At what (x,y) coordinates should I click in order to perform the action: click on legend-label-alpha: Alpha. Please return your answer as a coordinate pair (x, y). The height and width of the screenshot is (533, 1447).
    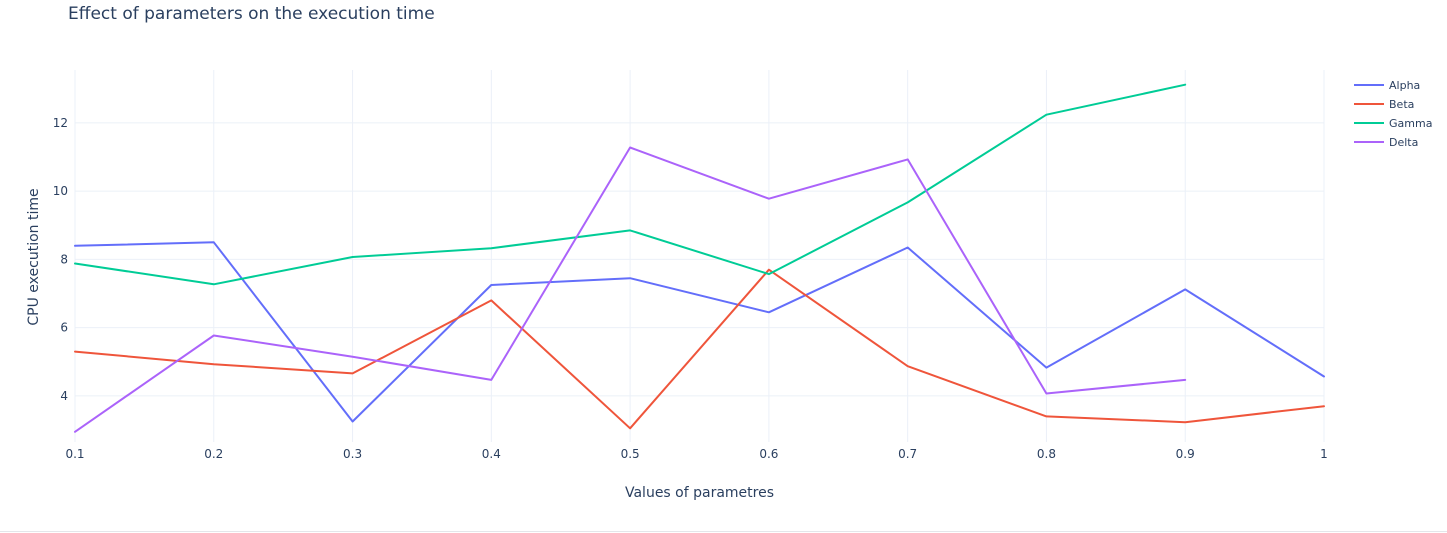
    Looking at the image, I should click on (1404, 85).